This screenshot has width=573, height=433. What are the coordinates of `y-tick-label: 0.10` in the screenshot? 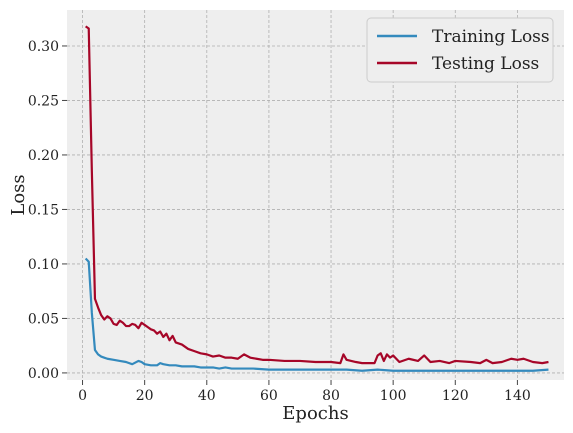 It's located at (43, 265).